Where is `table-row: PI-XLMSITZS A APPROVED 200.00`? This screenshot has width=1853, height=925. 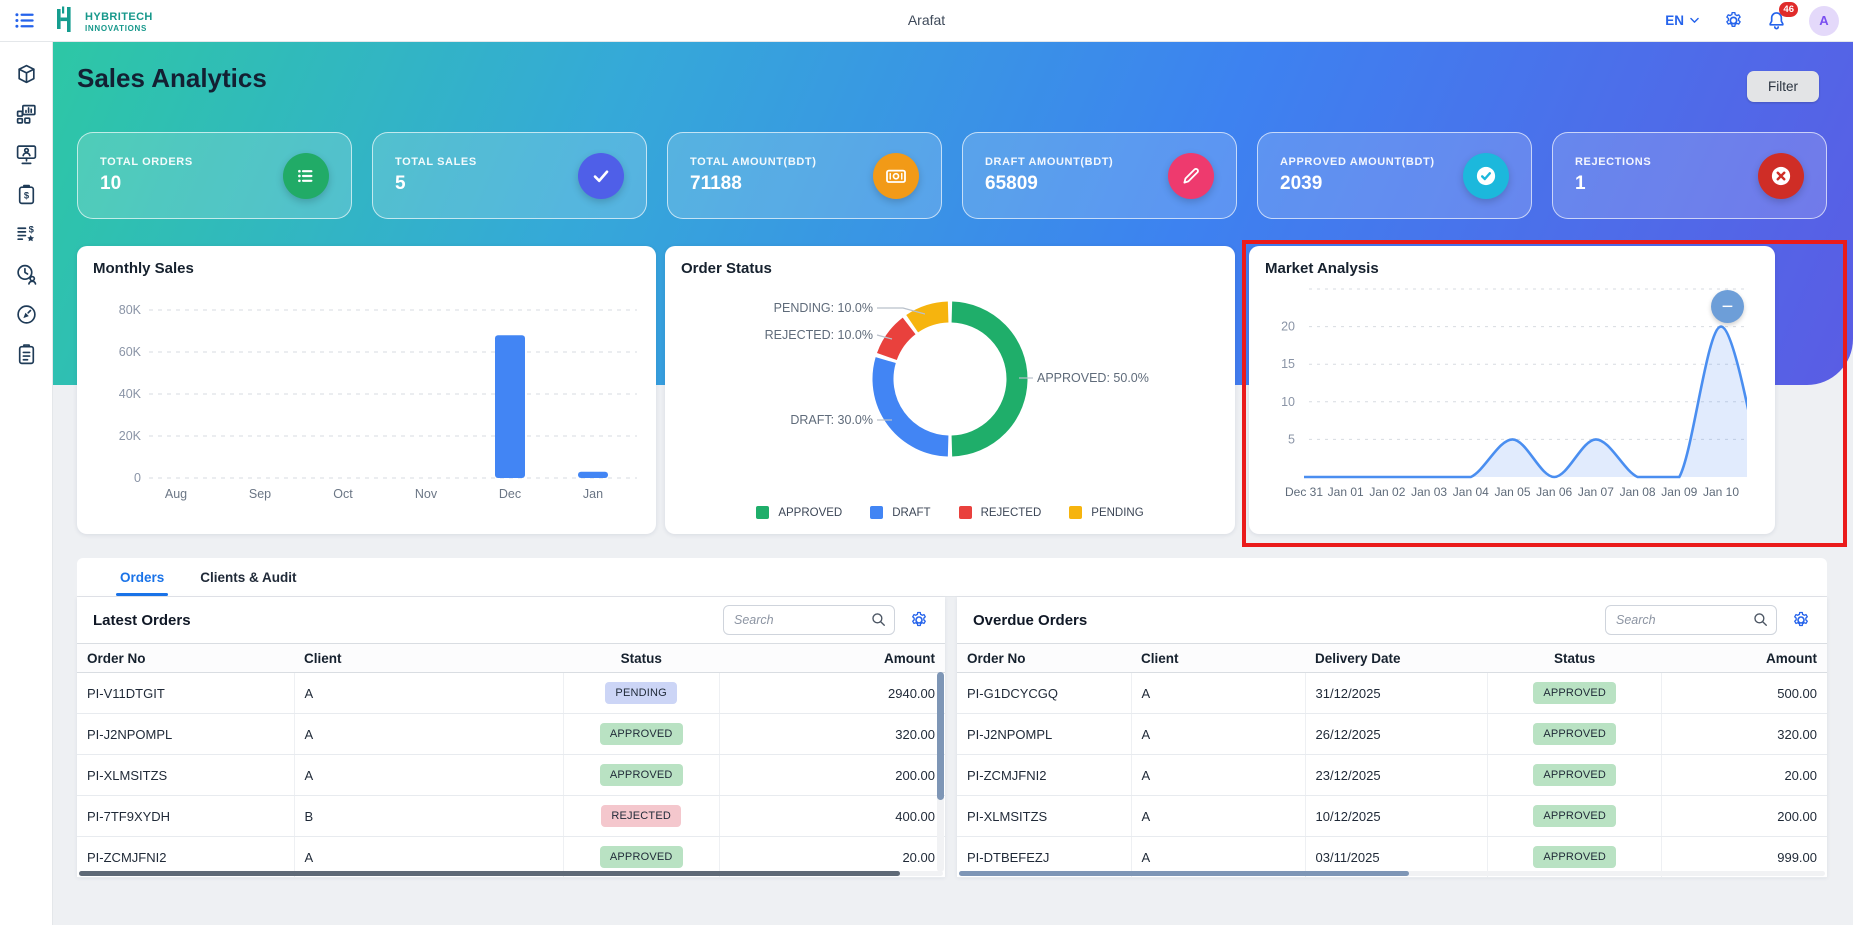
table-row: PI-XLMSITZS A APPROVED 200.00 is located at coordinates (511, 775).